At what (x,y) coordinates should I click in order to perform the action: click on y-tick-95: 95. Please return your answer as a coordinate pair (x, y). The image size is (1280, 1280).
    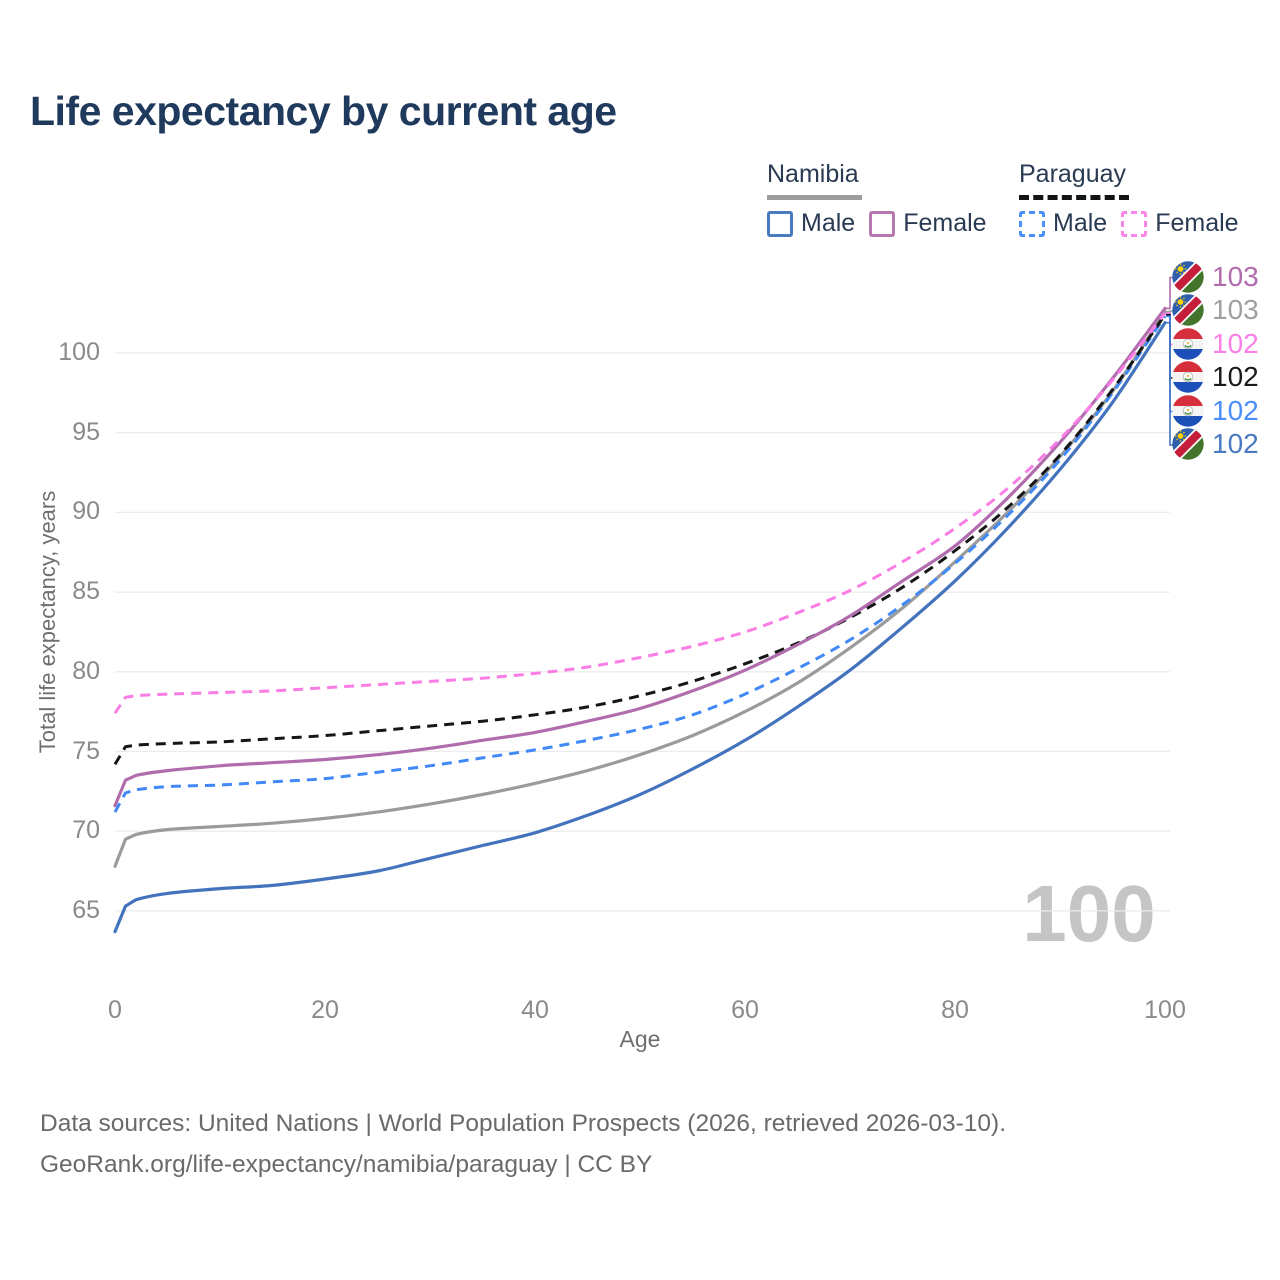
    Looking at the image, I should click on (86, 431).